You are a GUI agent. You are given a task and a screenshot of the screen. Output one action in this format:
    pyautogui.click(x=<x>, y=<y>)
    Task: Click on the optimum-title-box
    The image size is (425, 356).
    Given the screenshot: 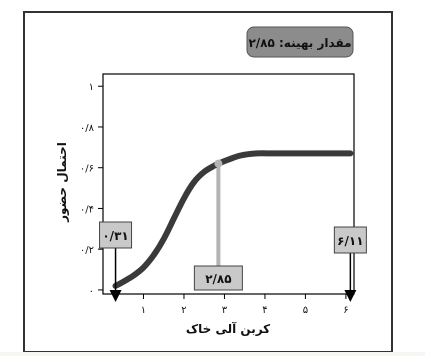 What is the action you would take?
    pyautogui.click(x=300, y=42)
    